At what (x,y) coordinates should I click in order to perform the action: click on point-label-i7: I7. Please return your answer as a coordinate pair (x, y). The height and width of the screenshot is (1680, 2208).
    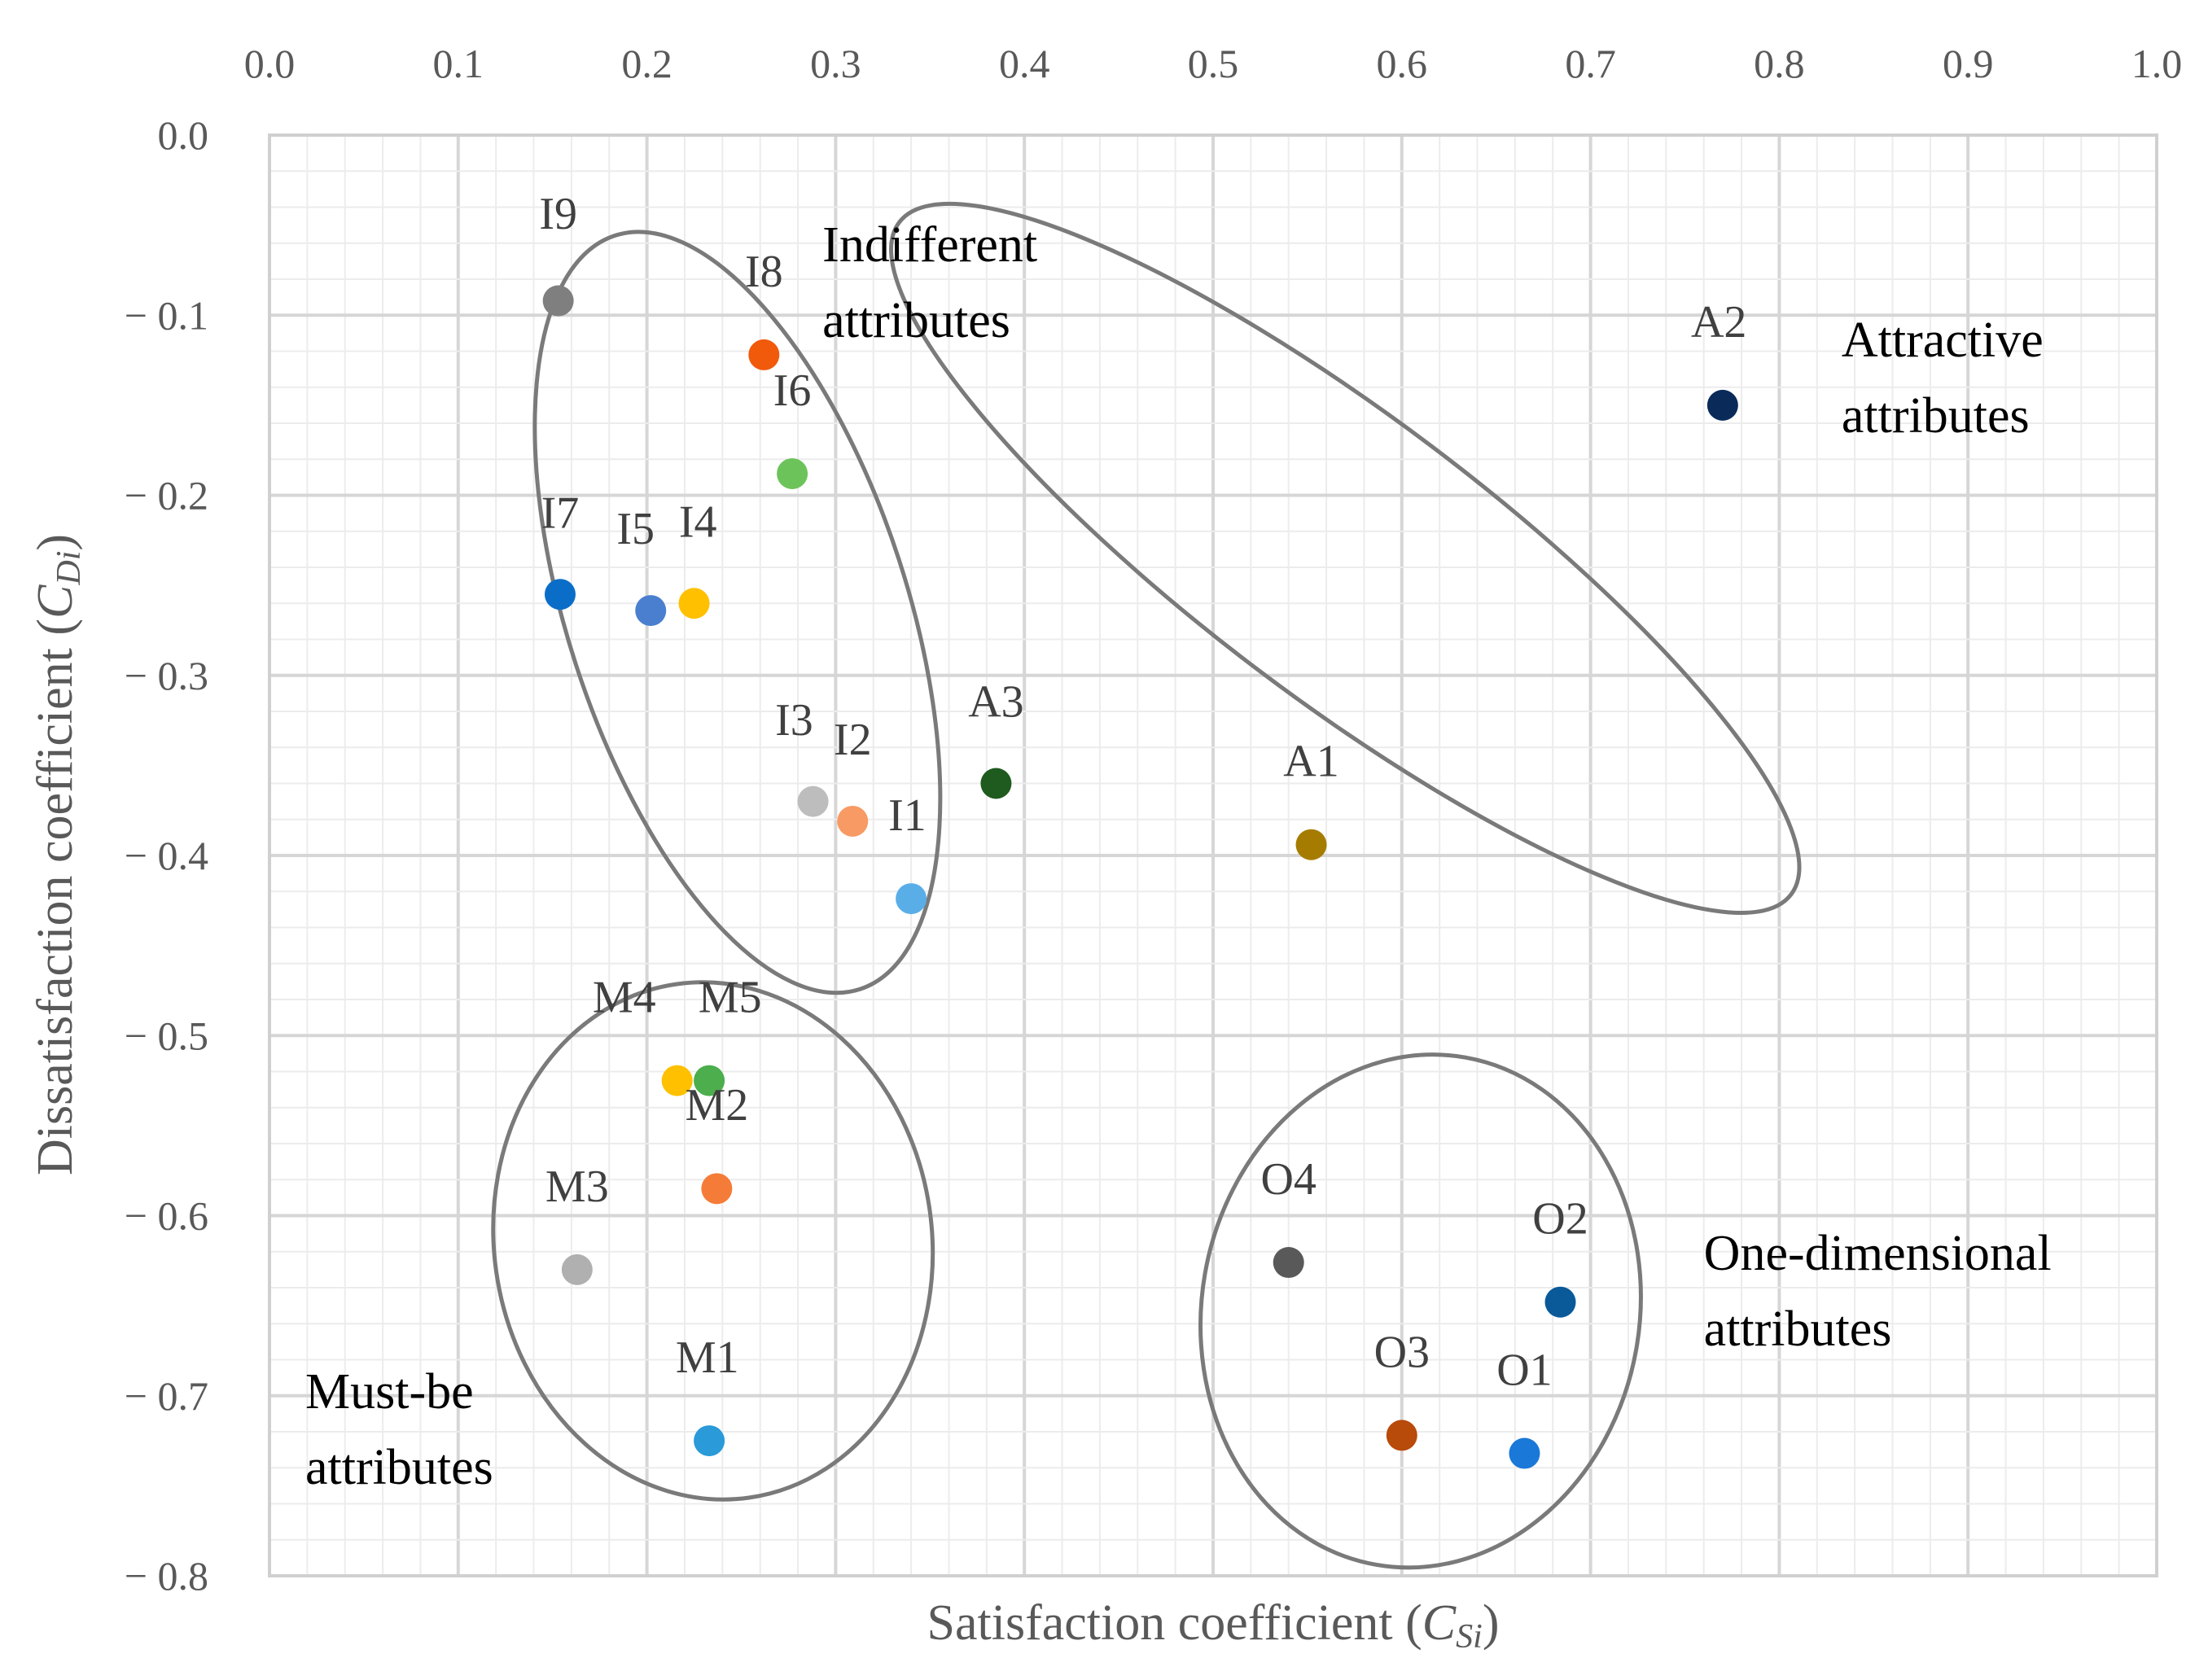
    Looking at the image, I should click on (560, 513).